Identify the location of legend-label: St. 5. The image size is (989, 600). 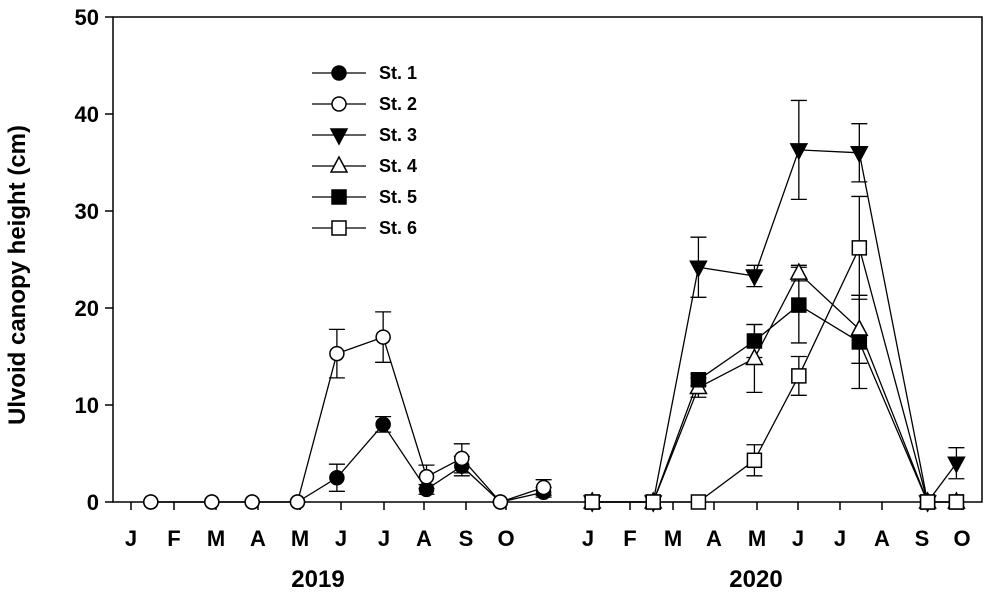
(398, 197).